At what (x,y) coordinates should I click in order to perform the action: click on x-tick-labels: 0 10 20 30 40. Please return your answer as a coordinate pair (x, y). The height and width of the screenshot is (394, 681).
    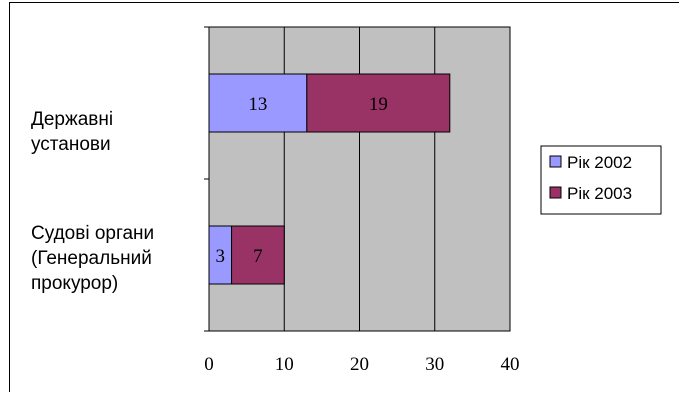
    Looking at the image, I should click on (361, 364).